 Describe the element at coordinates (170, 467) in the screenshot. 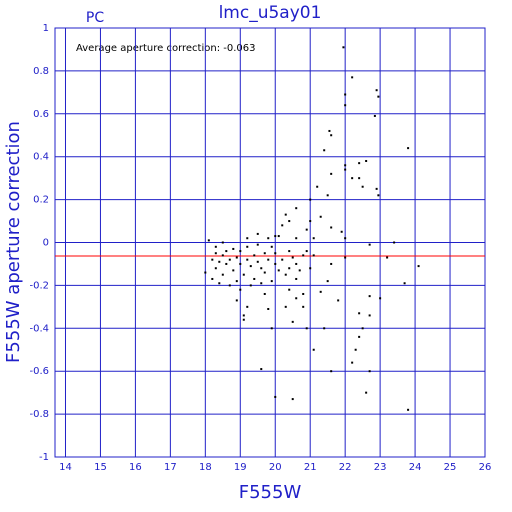

I see `x-tick-label: 17` at that location.